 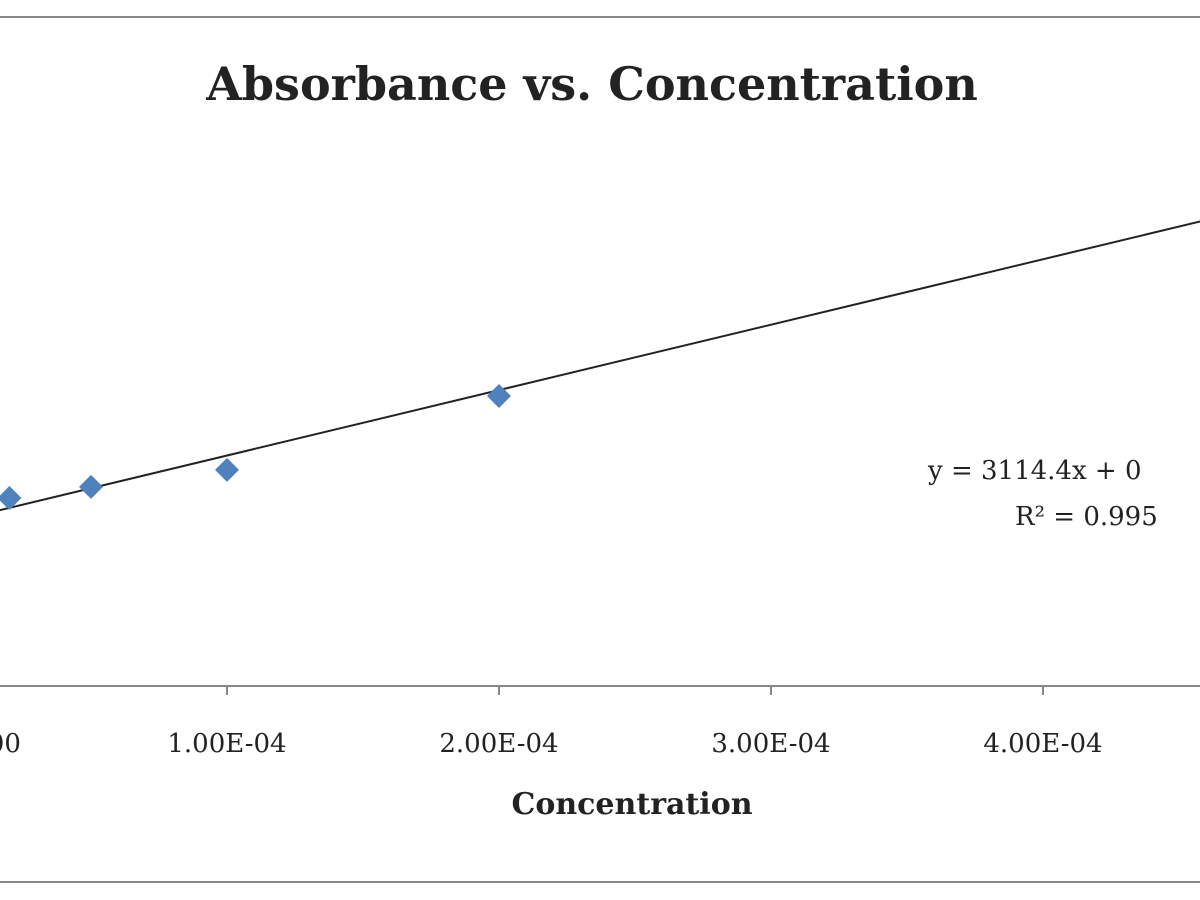 I want to click on r-squared-annotation: R² = 0.995, so click(x=1086, y=517).